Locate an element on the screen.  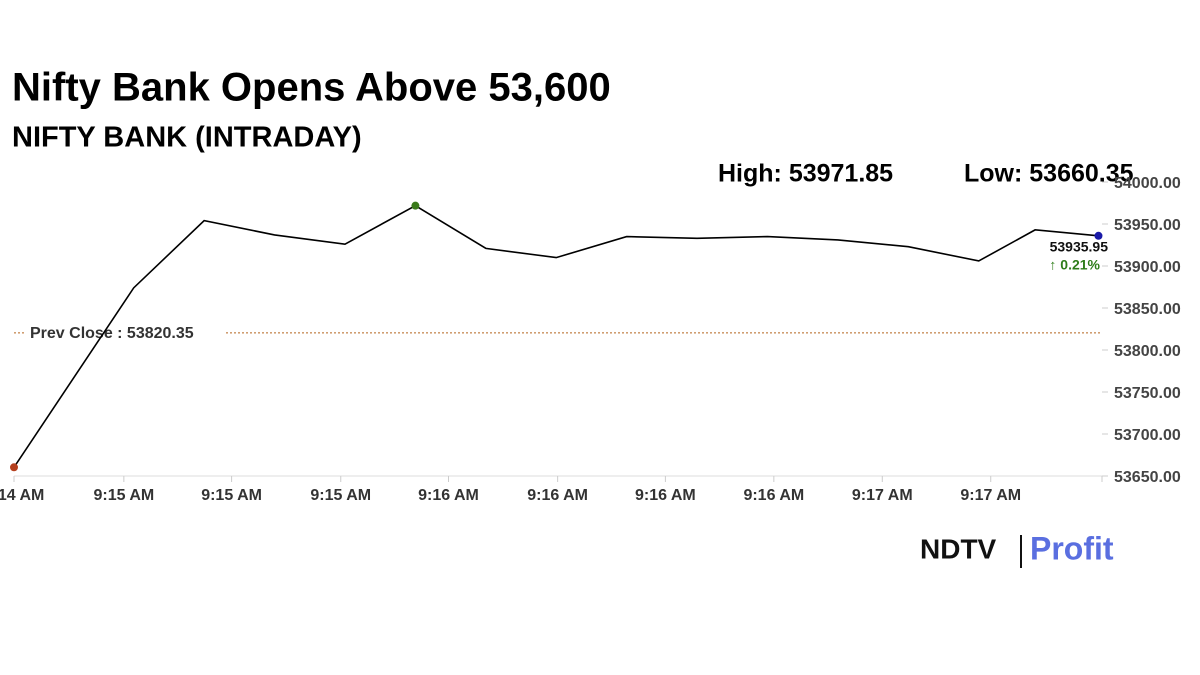
prev-close-bg is located at coordinates (126, 332).